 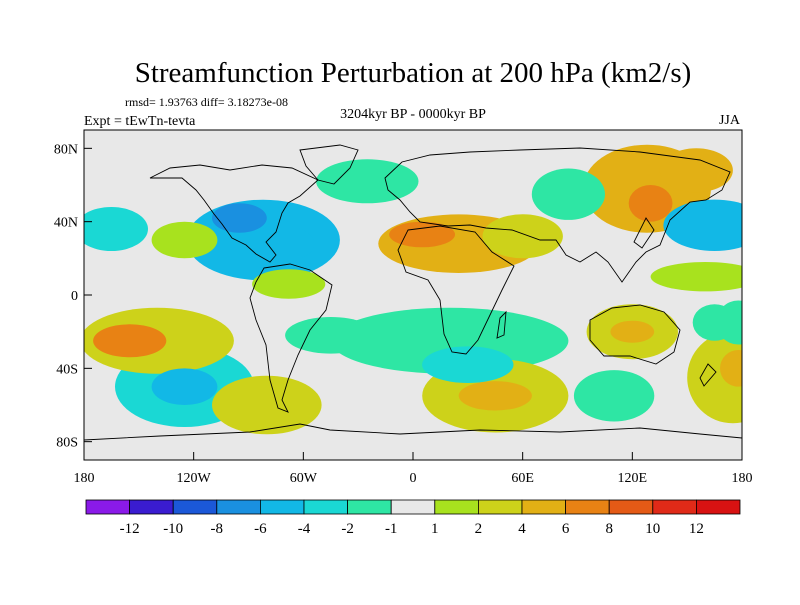 I want to click on colorbar-label: 8, so click(x=609, y=529).